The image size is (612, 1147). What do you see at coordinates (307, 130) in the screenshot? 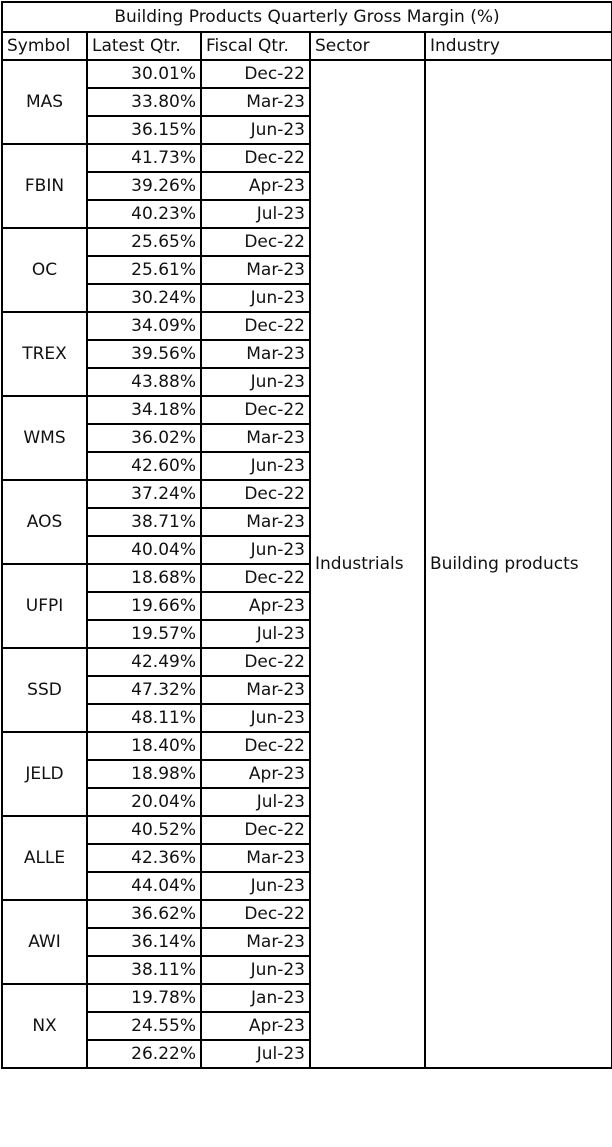
I see `table-row: 36.15% Jun-23` at bounding box center [307, 130].